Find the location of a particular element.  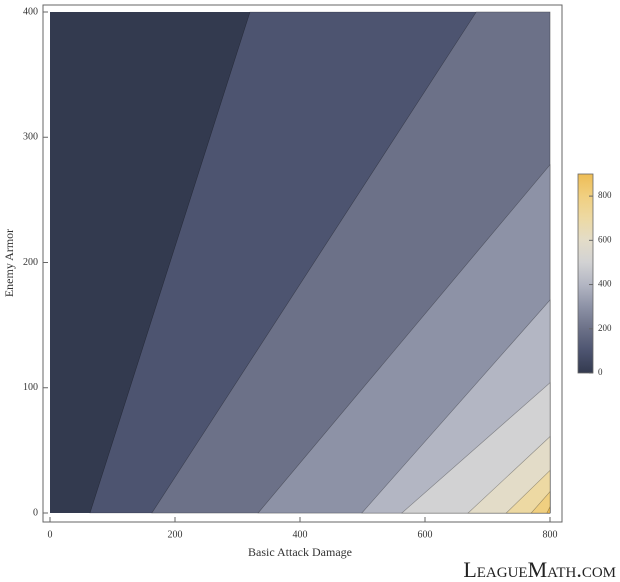

colorbar-tick-label: 400 is located at coordinates (605, 284).